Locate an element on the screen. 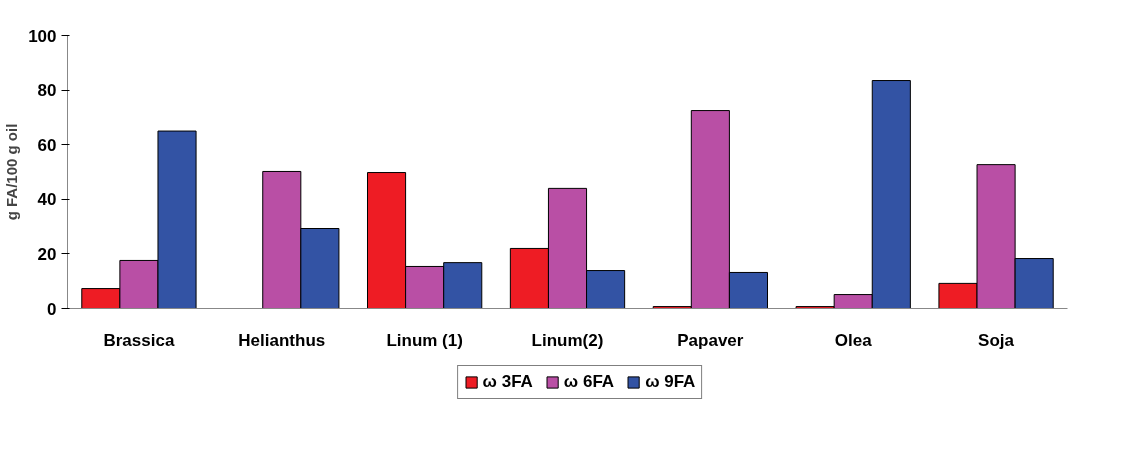  y-tick-label: 80 is located at coordinates (47, 91).